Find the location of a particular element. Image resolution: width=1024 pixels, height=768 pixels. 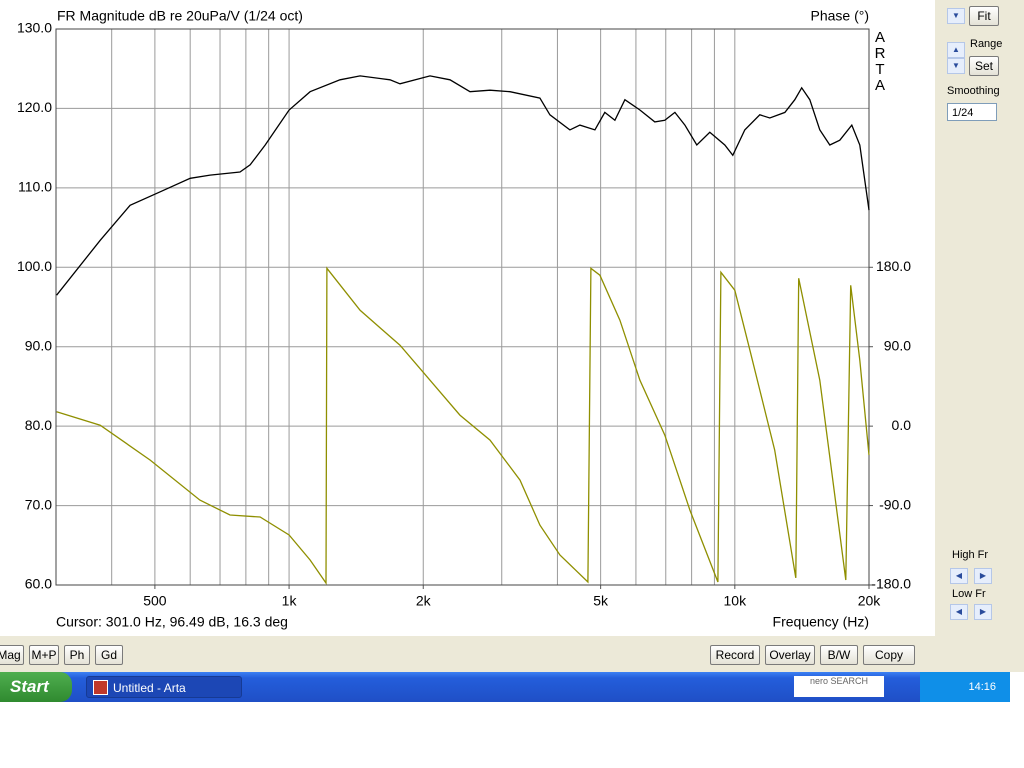

fit-button: Fit is located at coordinates (984, 16).